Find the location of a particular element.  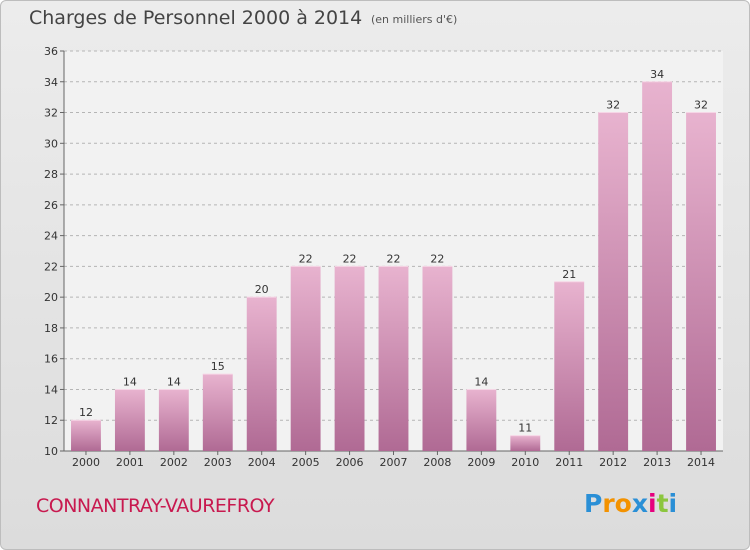

value-label-2011: 21 is located at coordinates (569, 274).